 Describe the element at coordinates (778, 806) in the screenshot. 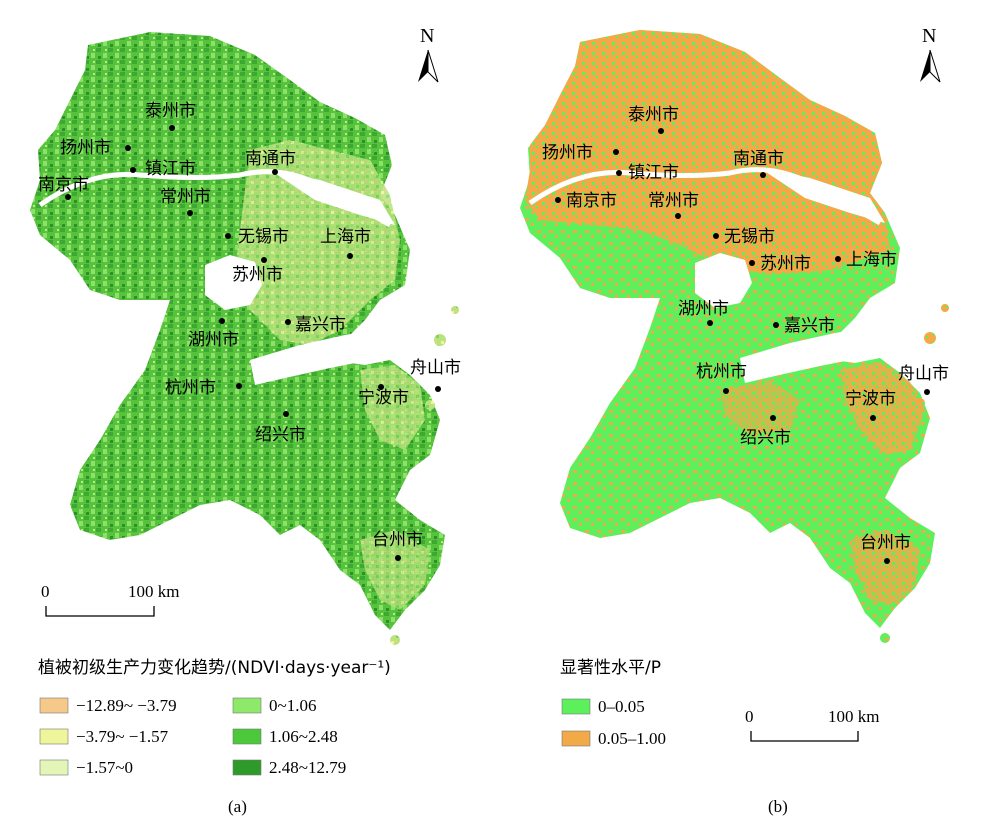

I see `panel-label: (b)` at that location.